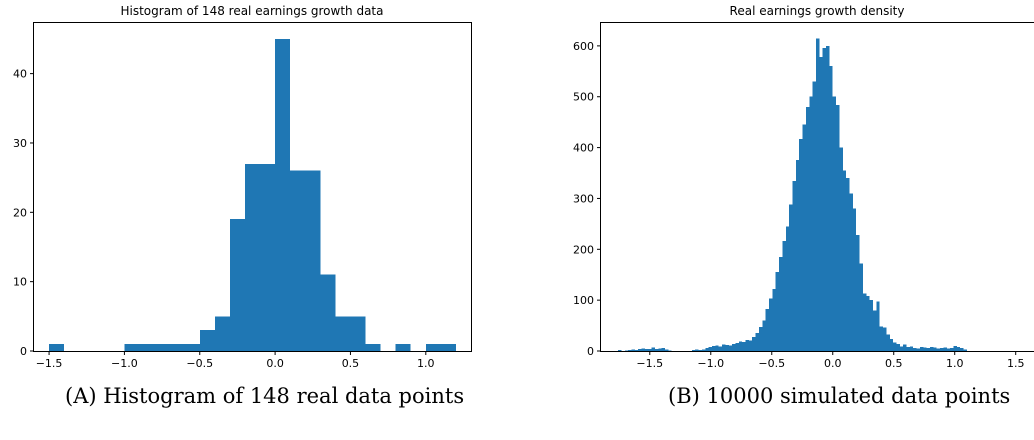 This screenshot has height=440, width=1034. Describe the element at coordinates (583, 148) in the screenshot. I see `y-tick-label: 400` at that location.